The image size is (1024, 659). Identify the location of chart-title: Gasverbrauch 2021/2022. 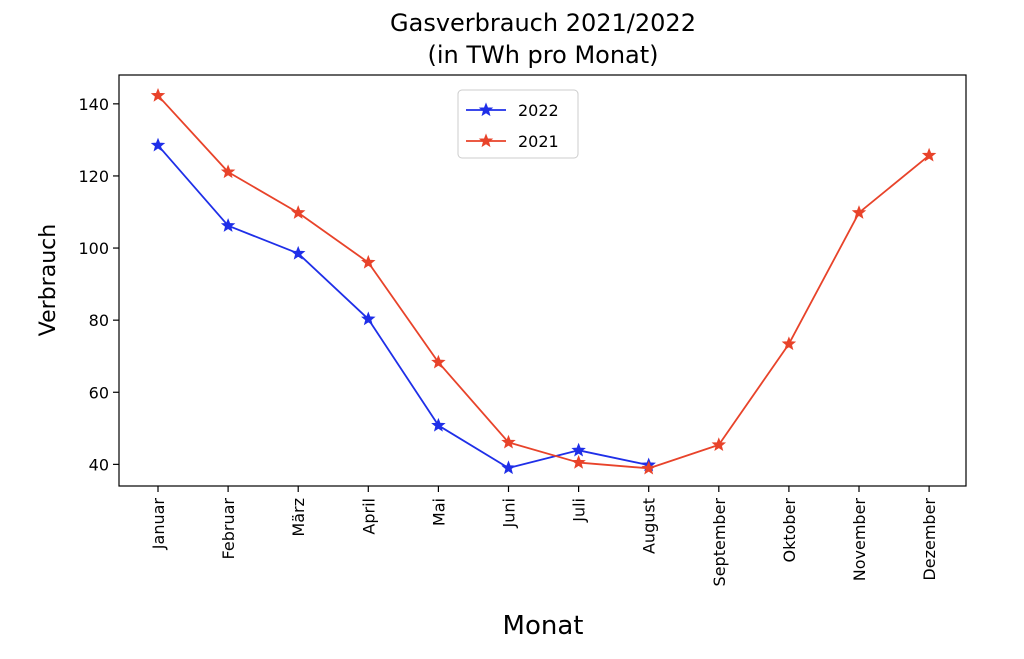
(543, 23).